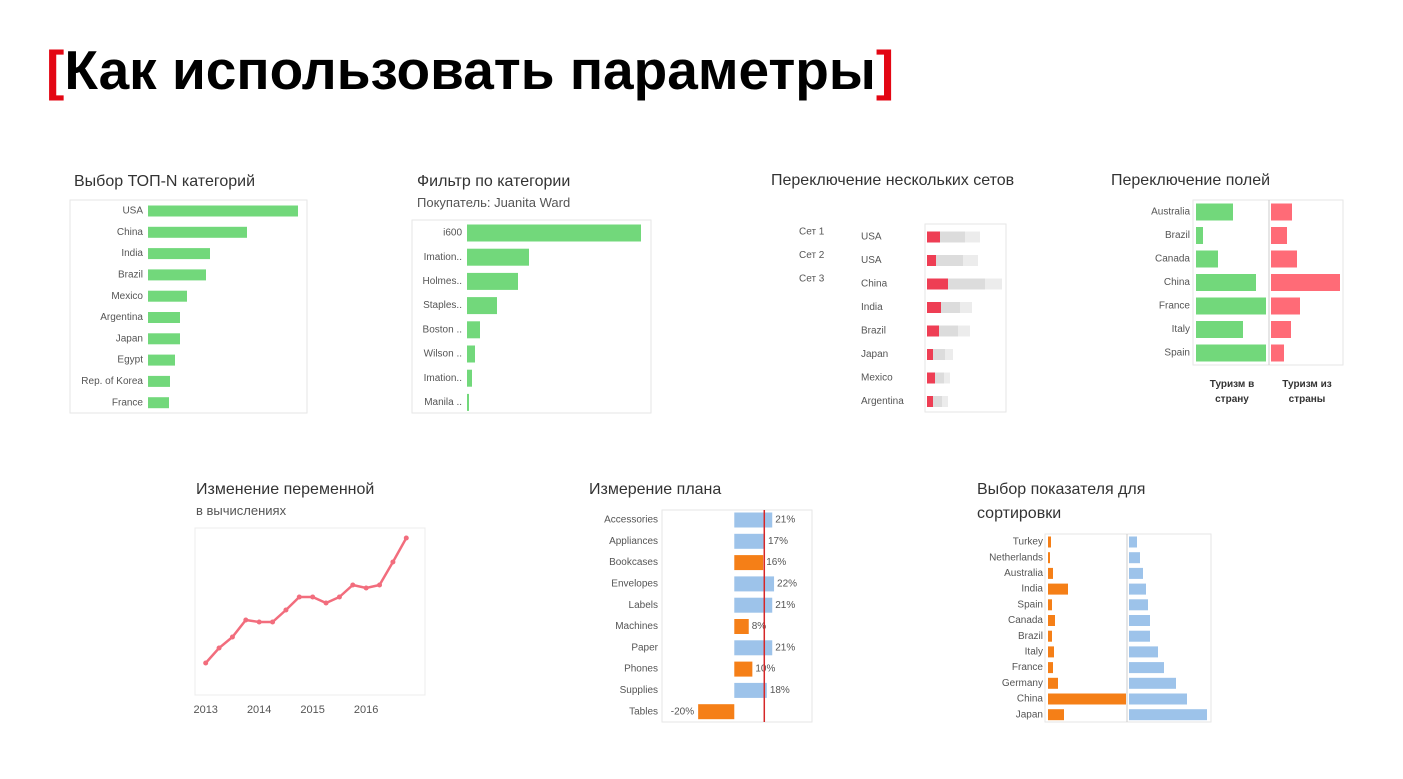 The height and width of the screenshot is (779, 1403). I want to click on value-label: 10%, so click(765, 669).